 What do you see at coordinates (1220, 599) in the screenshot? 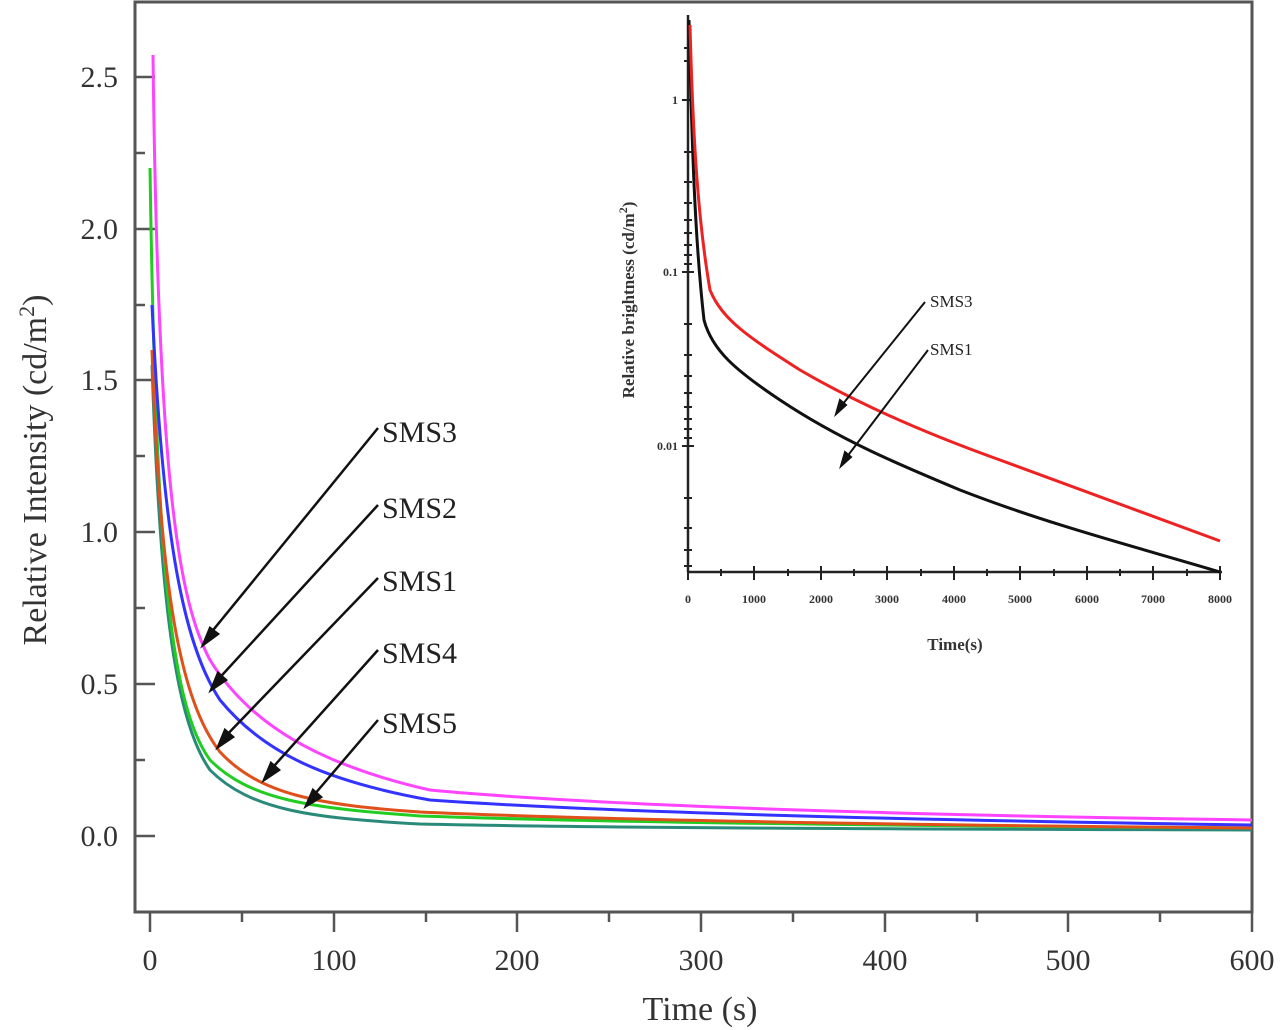
I see `inset-x-tick-label: 8000` at bounding box center [1220, 599].